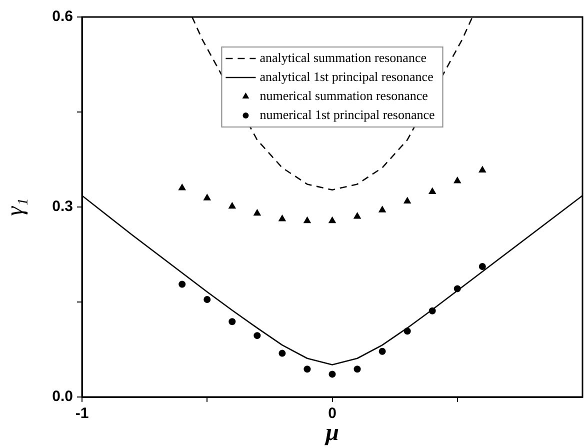  Describe the element at coordinates (15, 207) in the screenshot. I see `y-axis-title: γ₁` at that location.